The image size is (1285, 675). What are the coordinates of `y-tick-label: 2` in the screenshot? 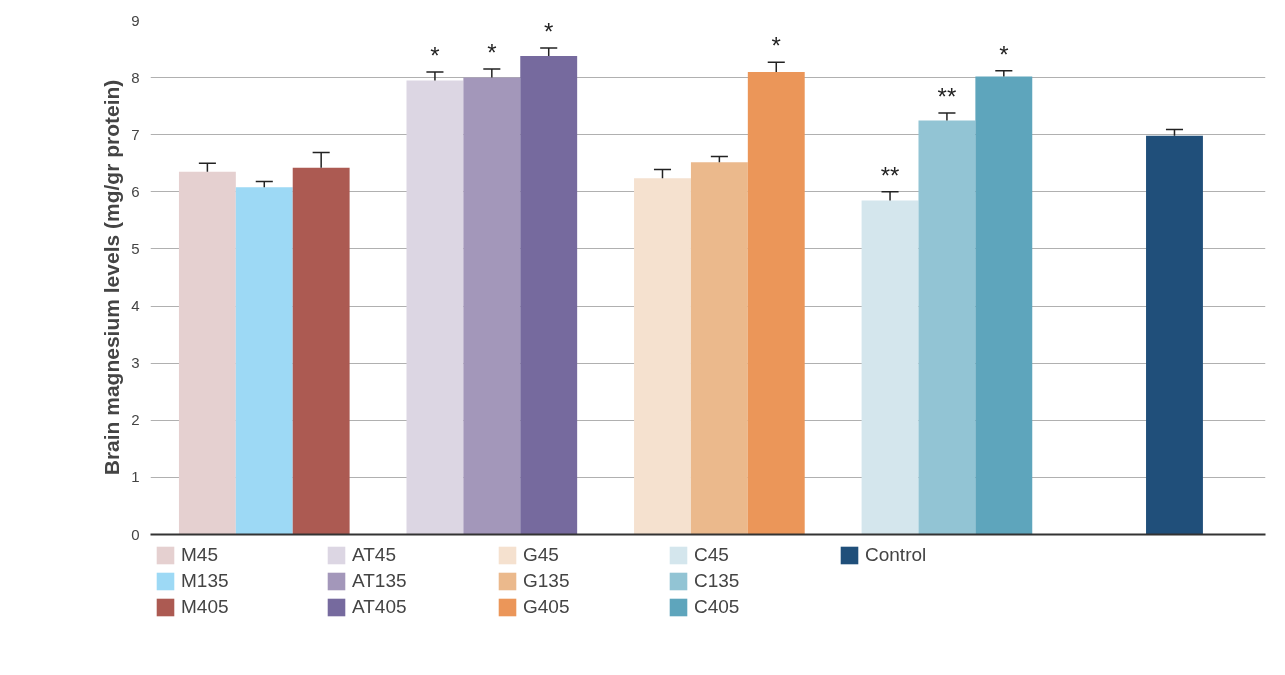 It's located at (135, 420).